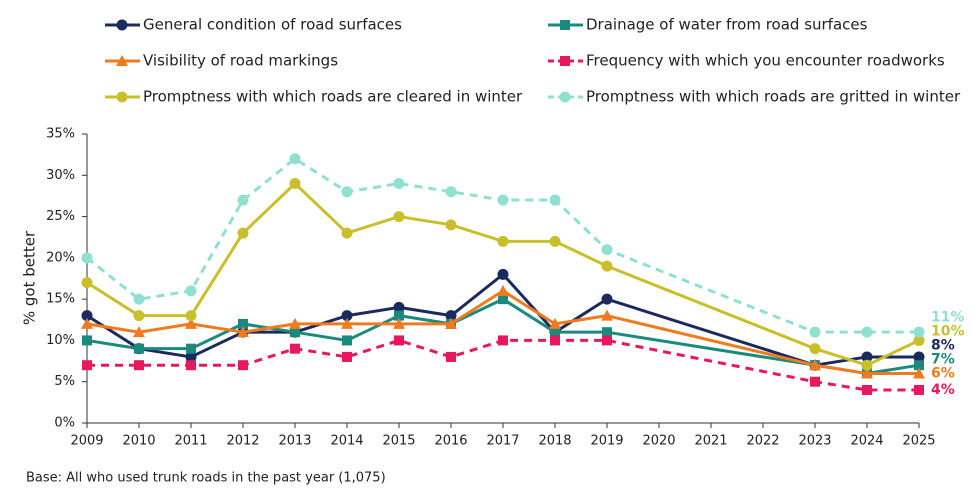  What do you see at coordinates (943, 345) in the screenshot?
I see `end-label: 8%` at bounding box center [943, 345].